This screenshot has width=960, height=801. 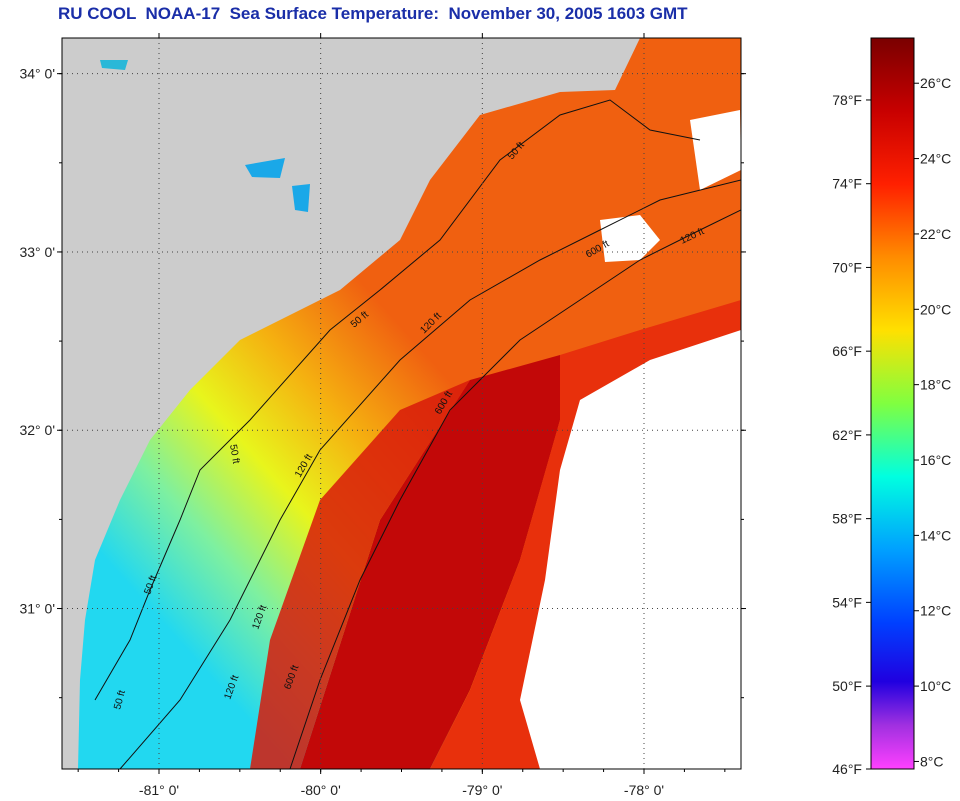 What do you see at coordinates (847, 267) in the screenshot?
I see `colorbar-label-fahrenheit: 70°F` at bounding box center [847, 267].